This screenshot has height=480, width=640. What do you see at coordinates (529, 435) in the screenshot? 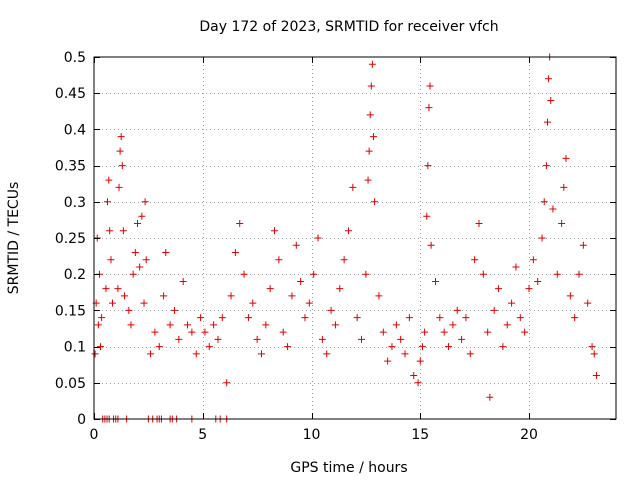
I see `x-tick-label: 20` at bounding box center [529, 435].